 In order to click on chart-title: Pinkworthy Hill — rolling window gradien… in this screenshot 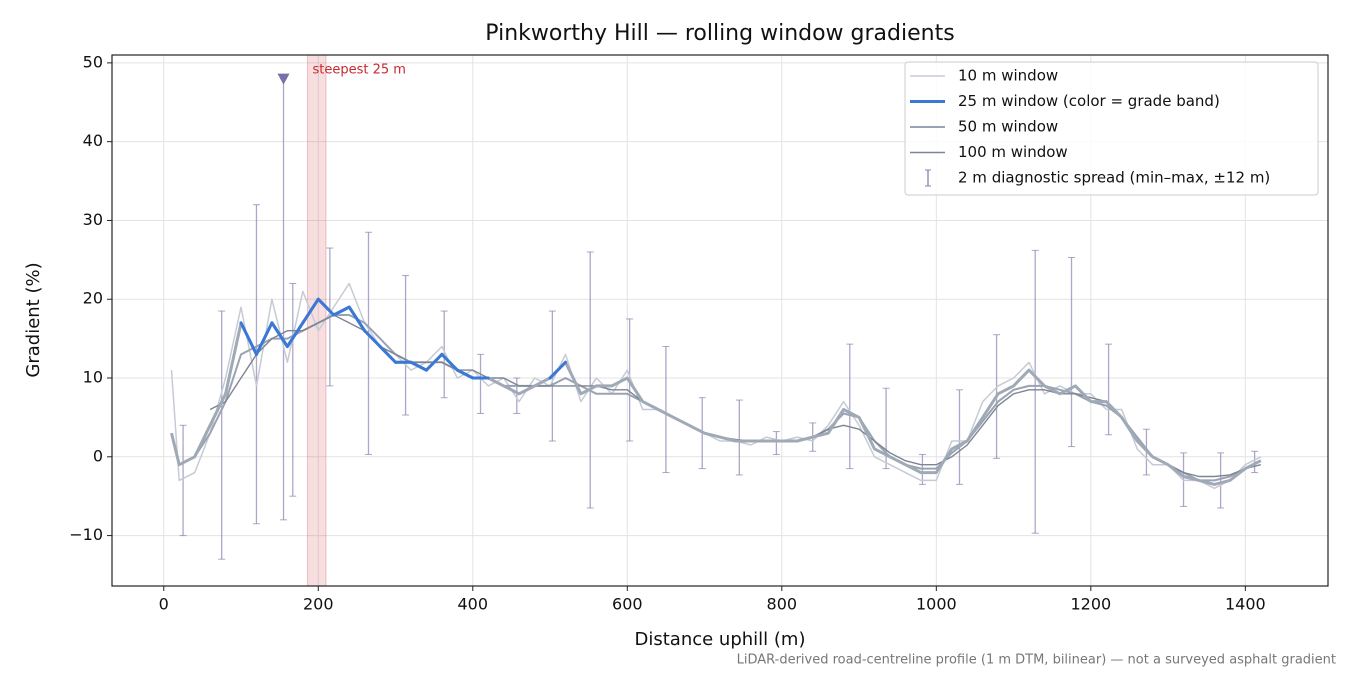, I will do `click(719, 33)`.